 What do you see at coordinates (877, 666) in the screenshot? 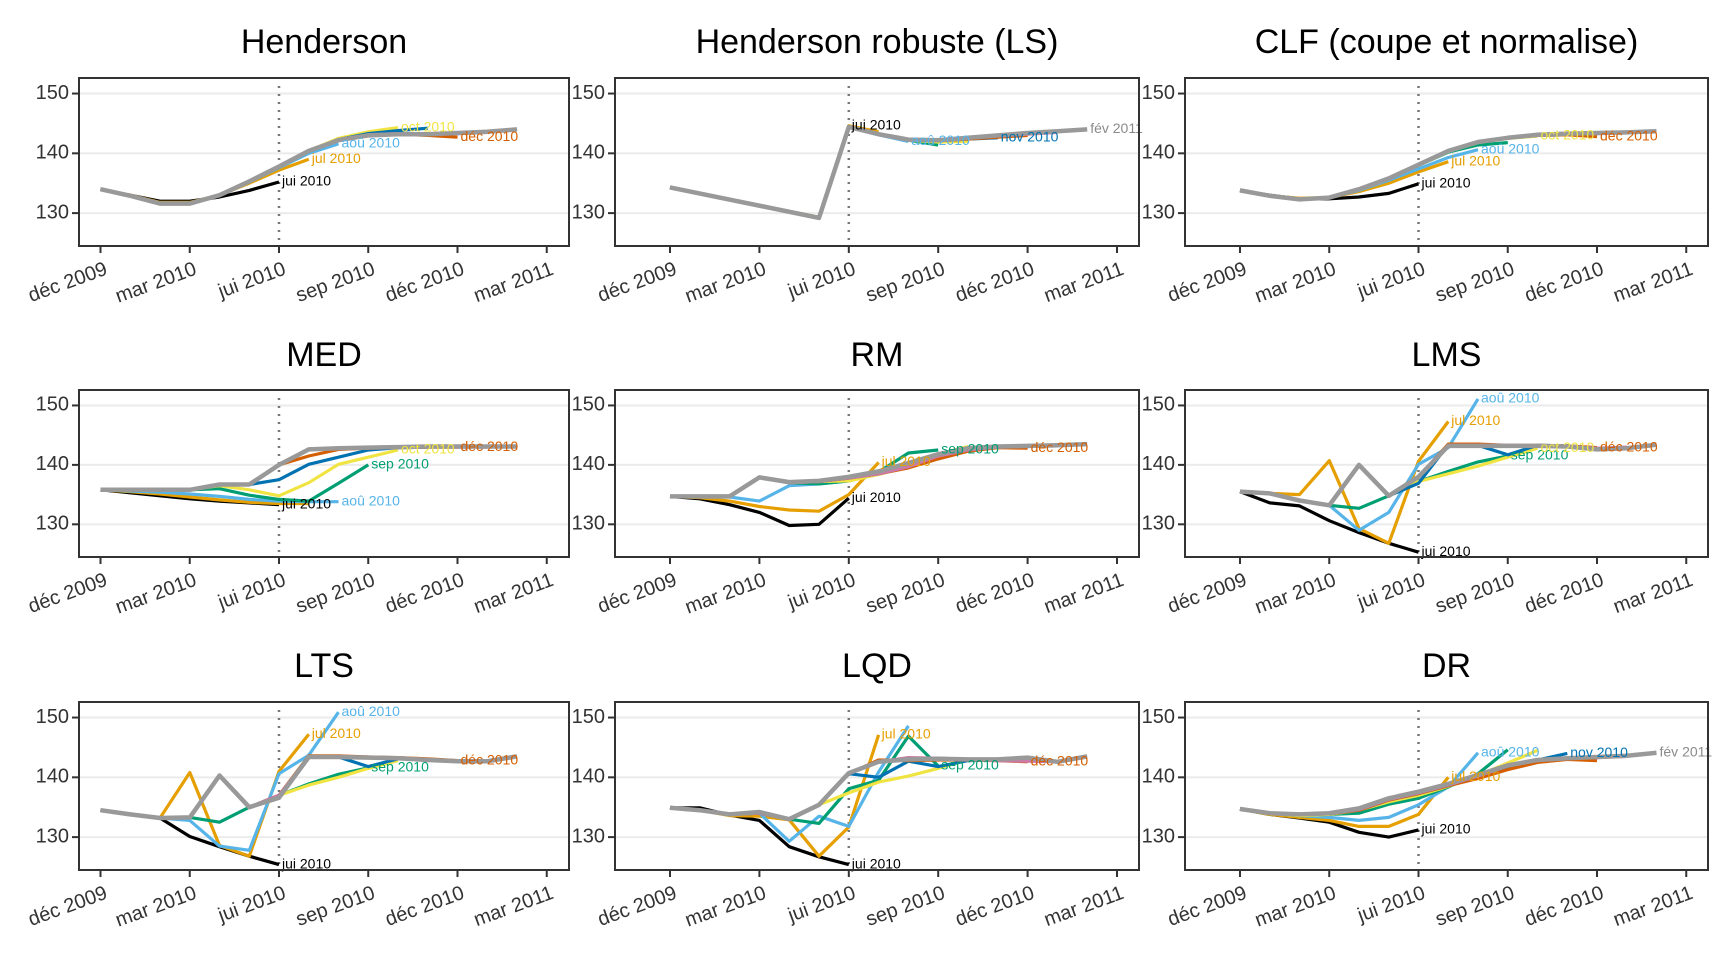
I see `panel-title: LQD` at bounding box center [877, 666].